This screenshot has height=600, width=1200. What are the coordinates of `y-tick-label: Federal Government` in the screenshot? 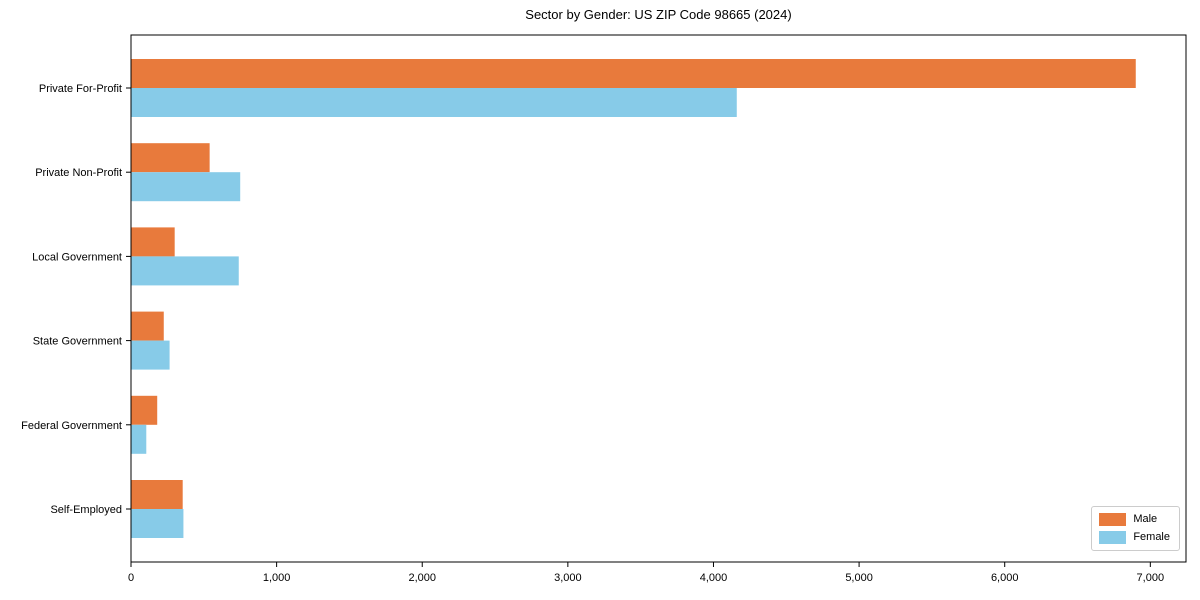 It's located at (71, 426).